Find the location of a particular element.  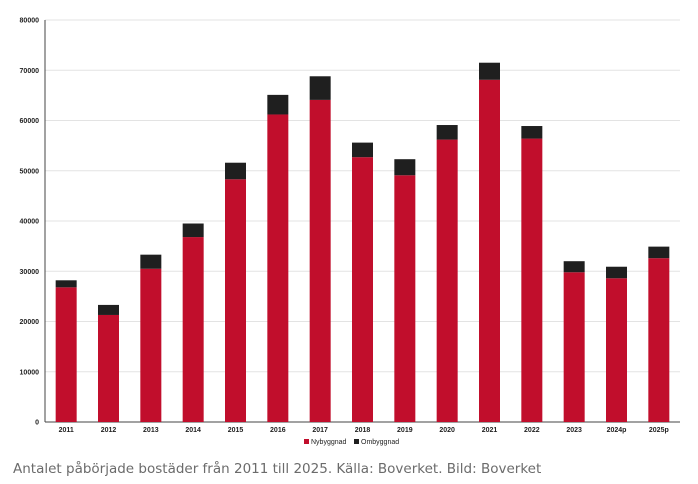

x-tick-label: 2025p is located at coordinates (659, 430).